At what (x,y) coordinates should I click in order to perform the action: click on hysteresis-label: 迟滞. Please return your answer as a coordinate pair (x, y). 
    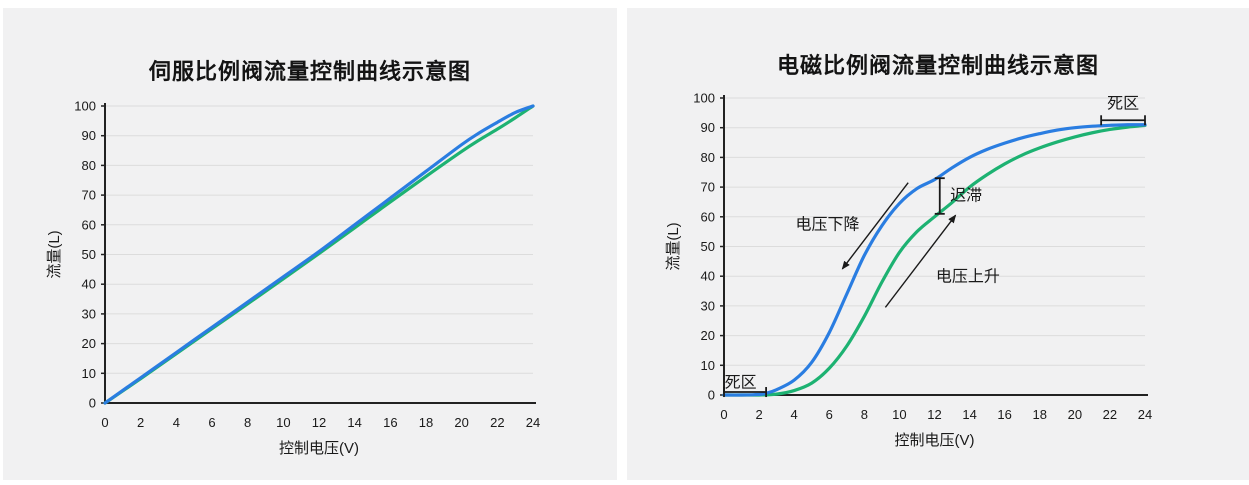
    Looking at the image, I should click on (966, 196).